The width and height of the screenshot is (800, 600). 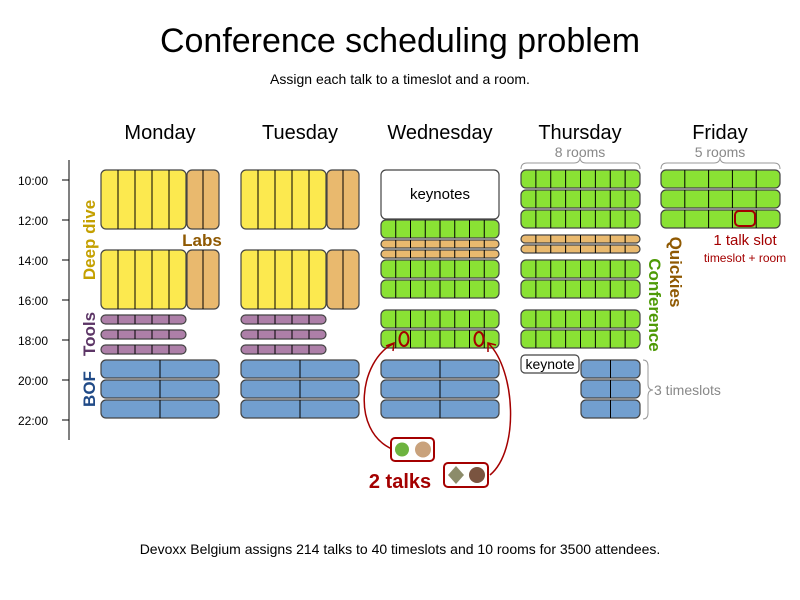 I want to click on axis-tick-label: 10:00, so click(x=33, y=181).